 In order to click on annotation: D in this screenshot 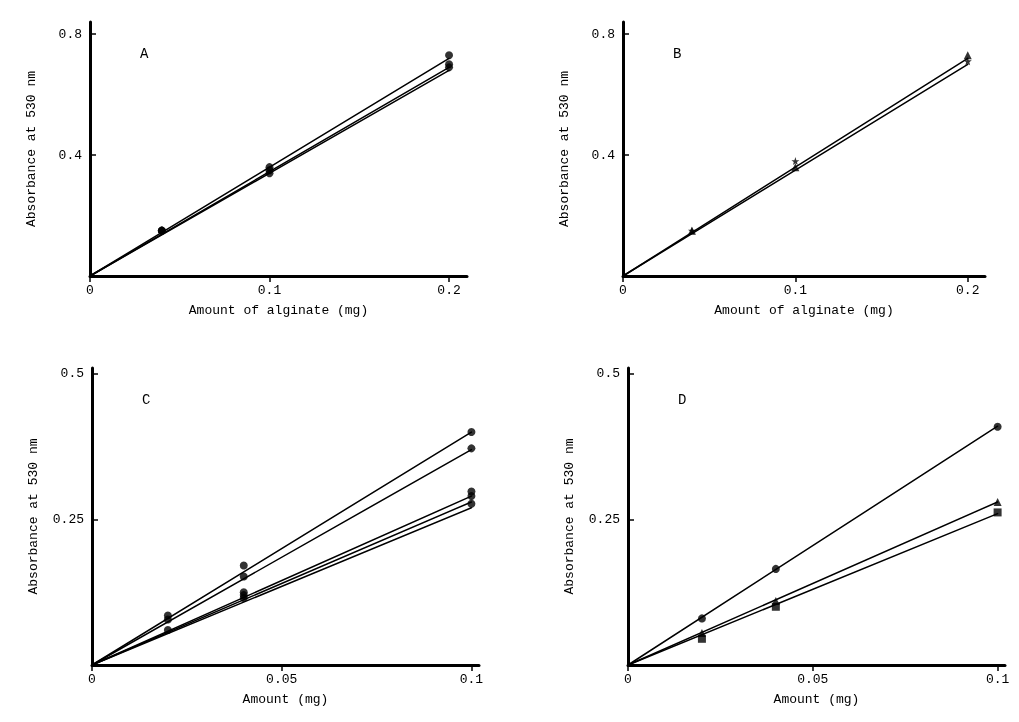, I will do `click(682, 400)`.